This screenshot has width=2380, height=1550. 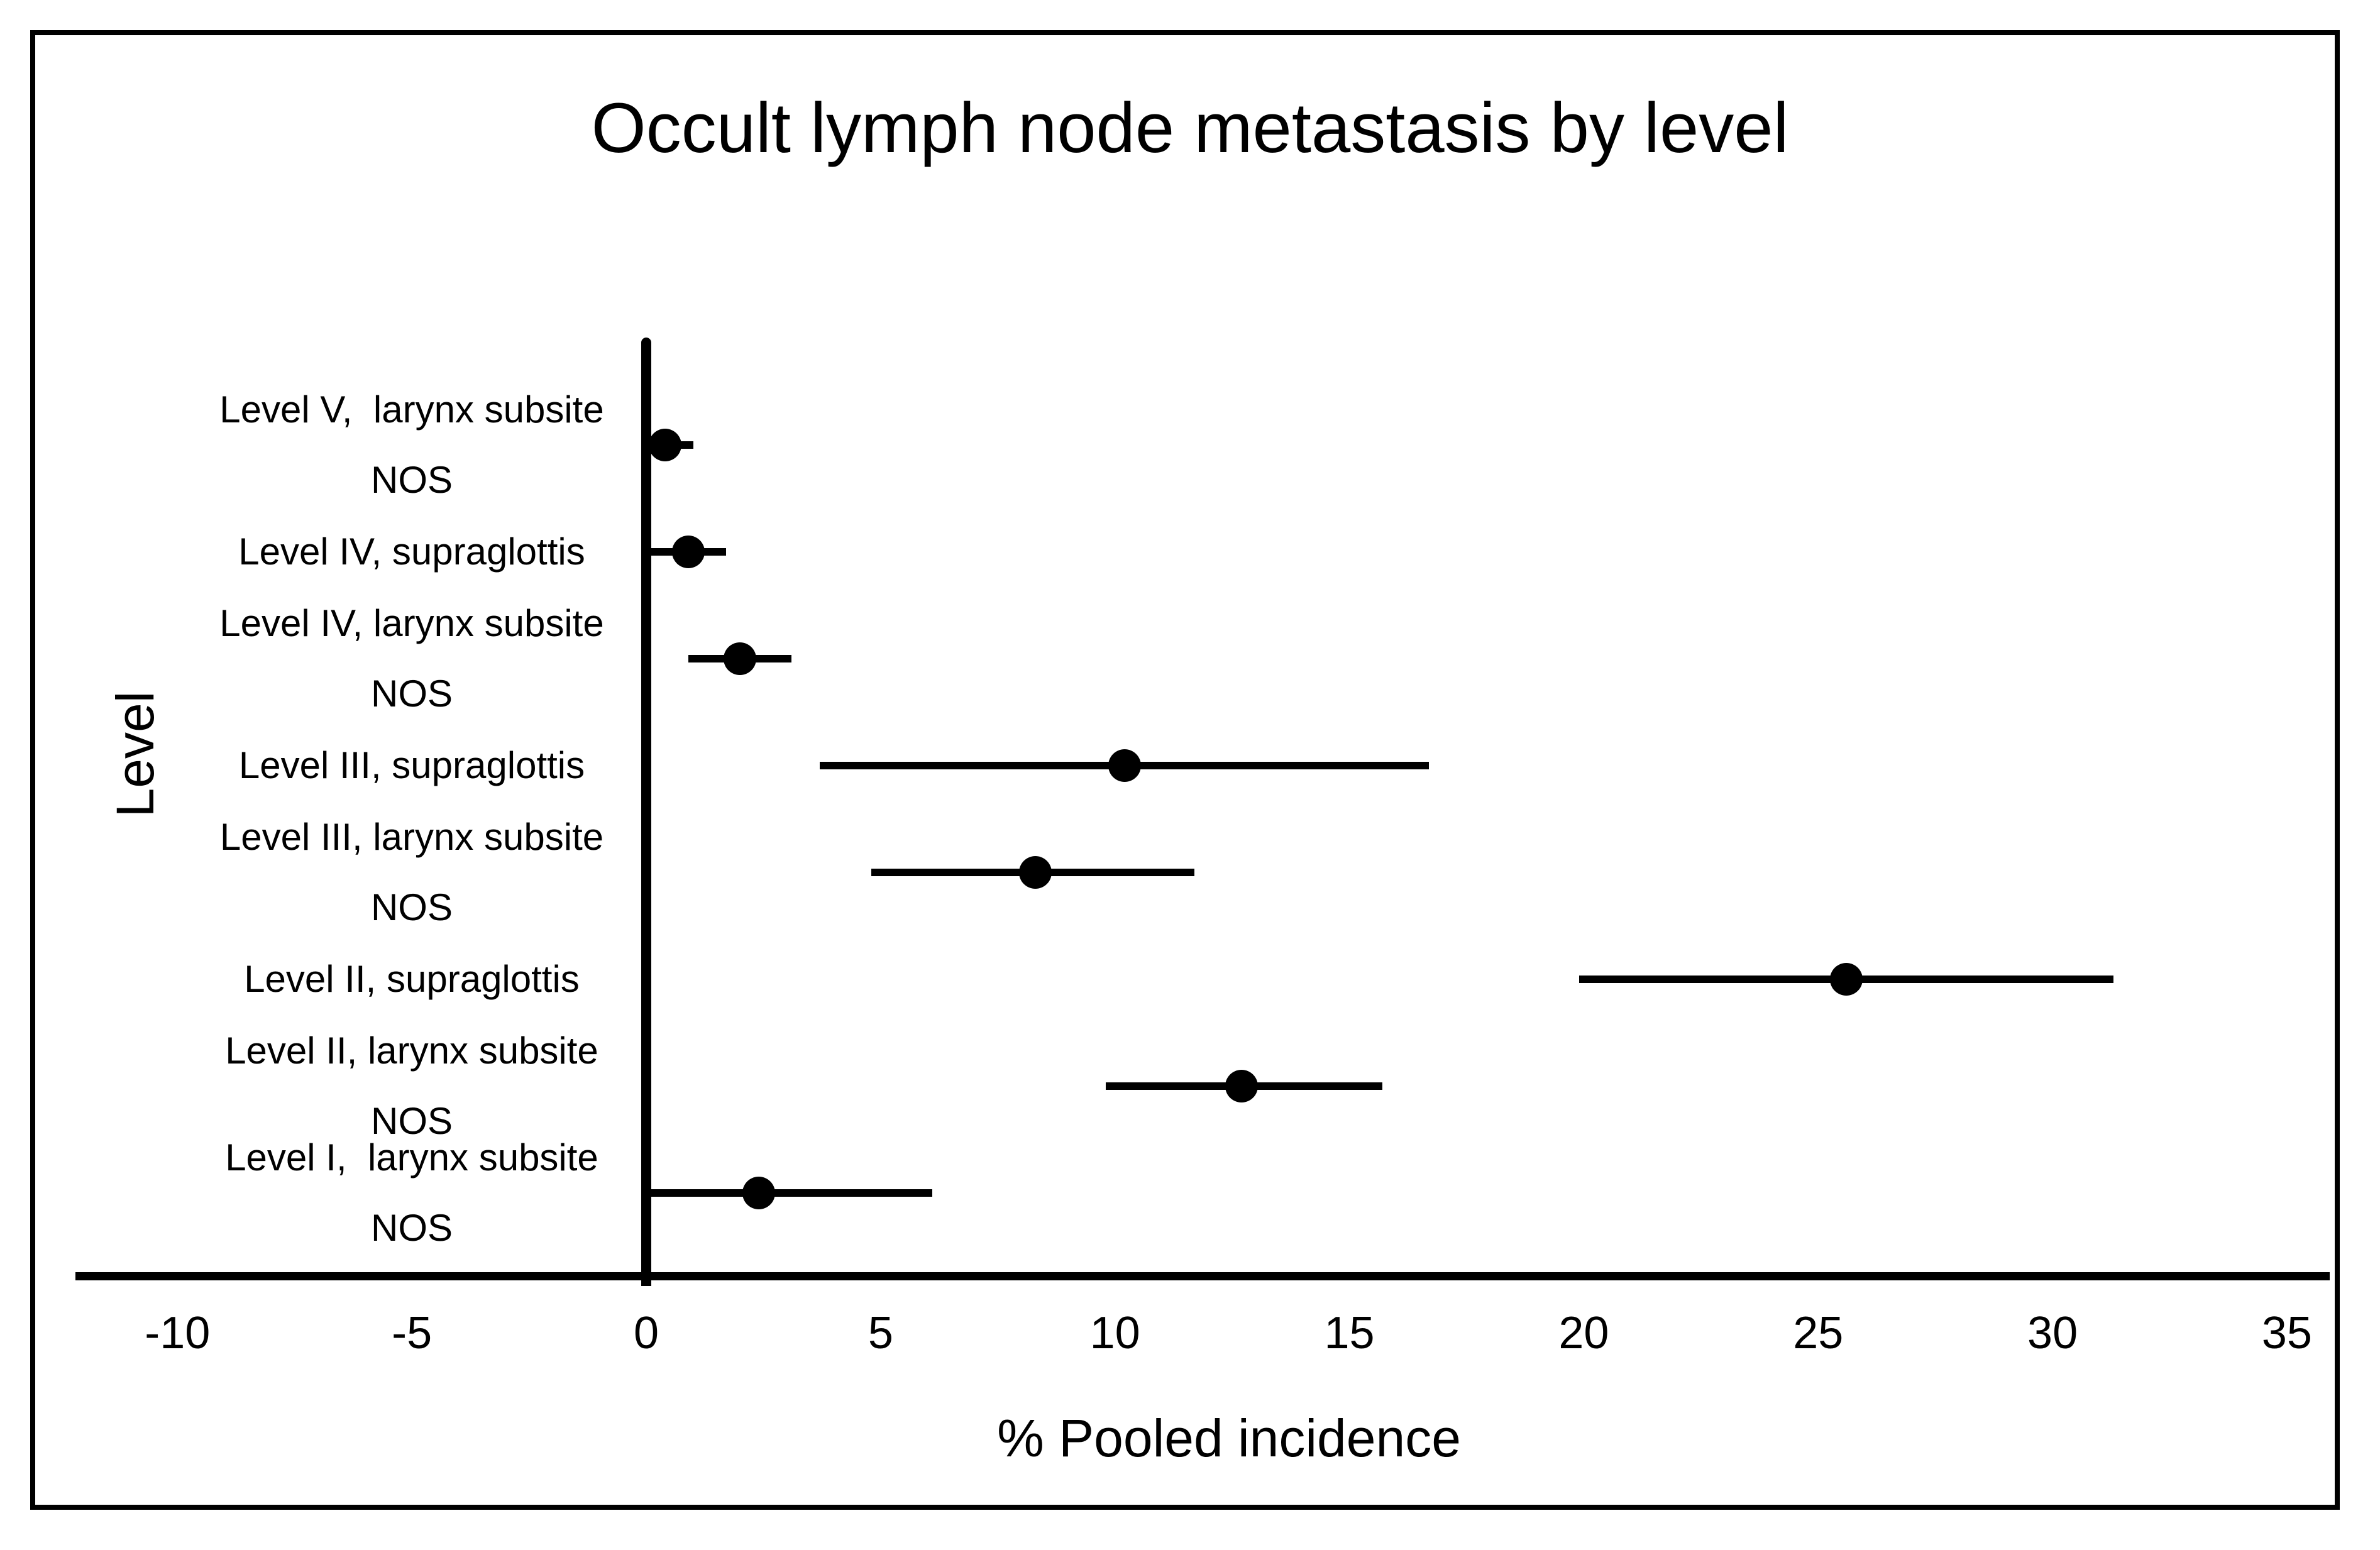 I want to click on x-tick-label: 15, so click(x=1350, y=1333).